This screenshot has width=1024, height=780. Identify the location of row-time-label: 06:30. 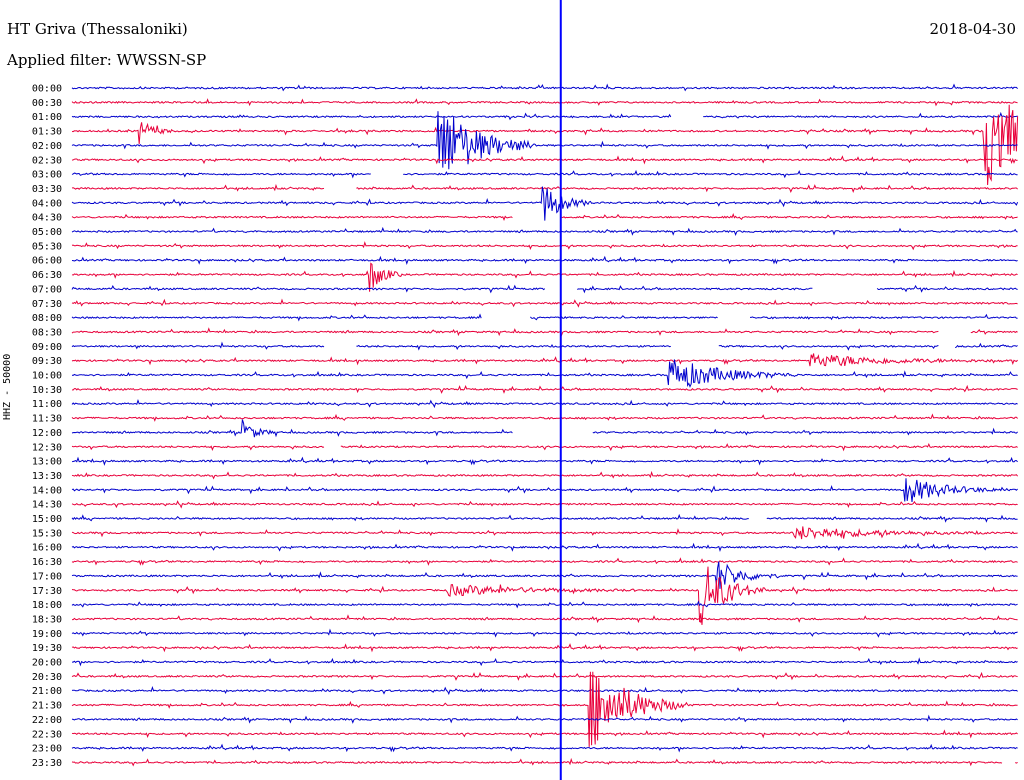
(47, 275).